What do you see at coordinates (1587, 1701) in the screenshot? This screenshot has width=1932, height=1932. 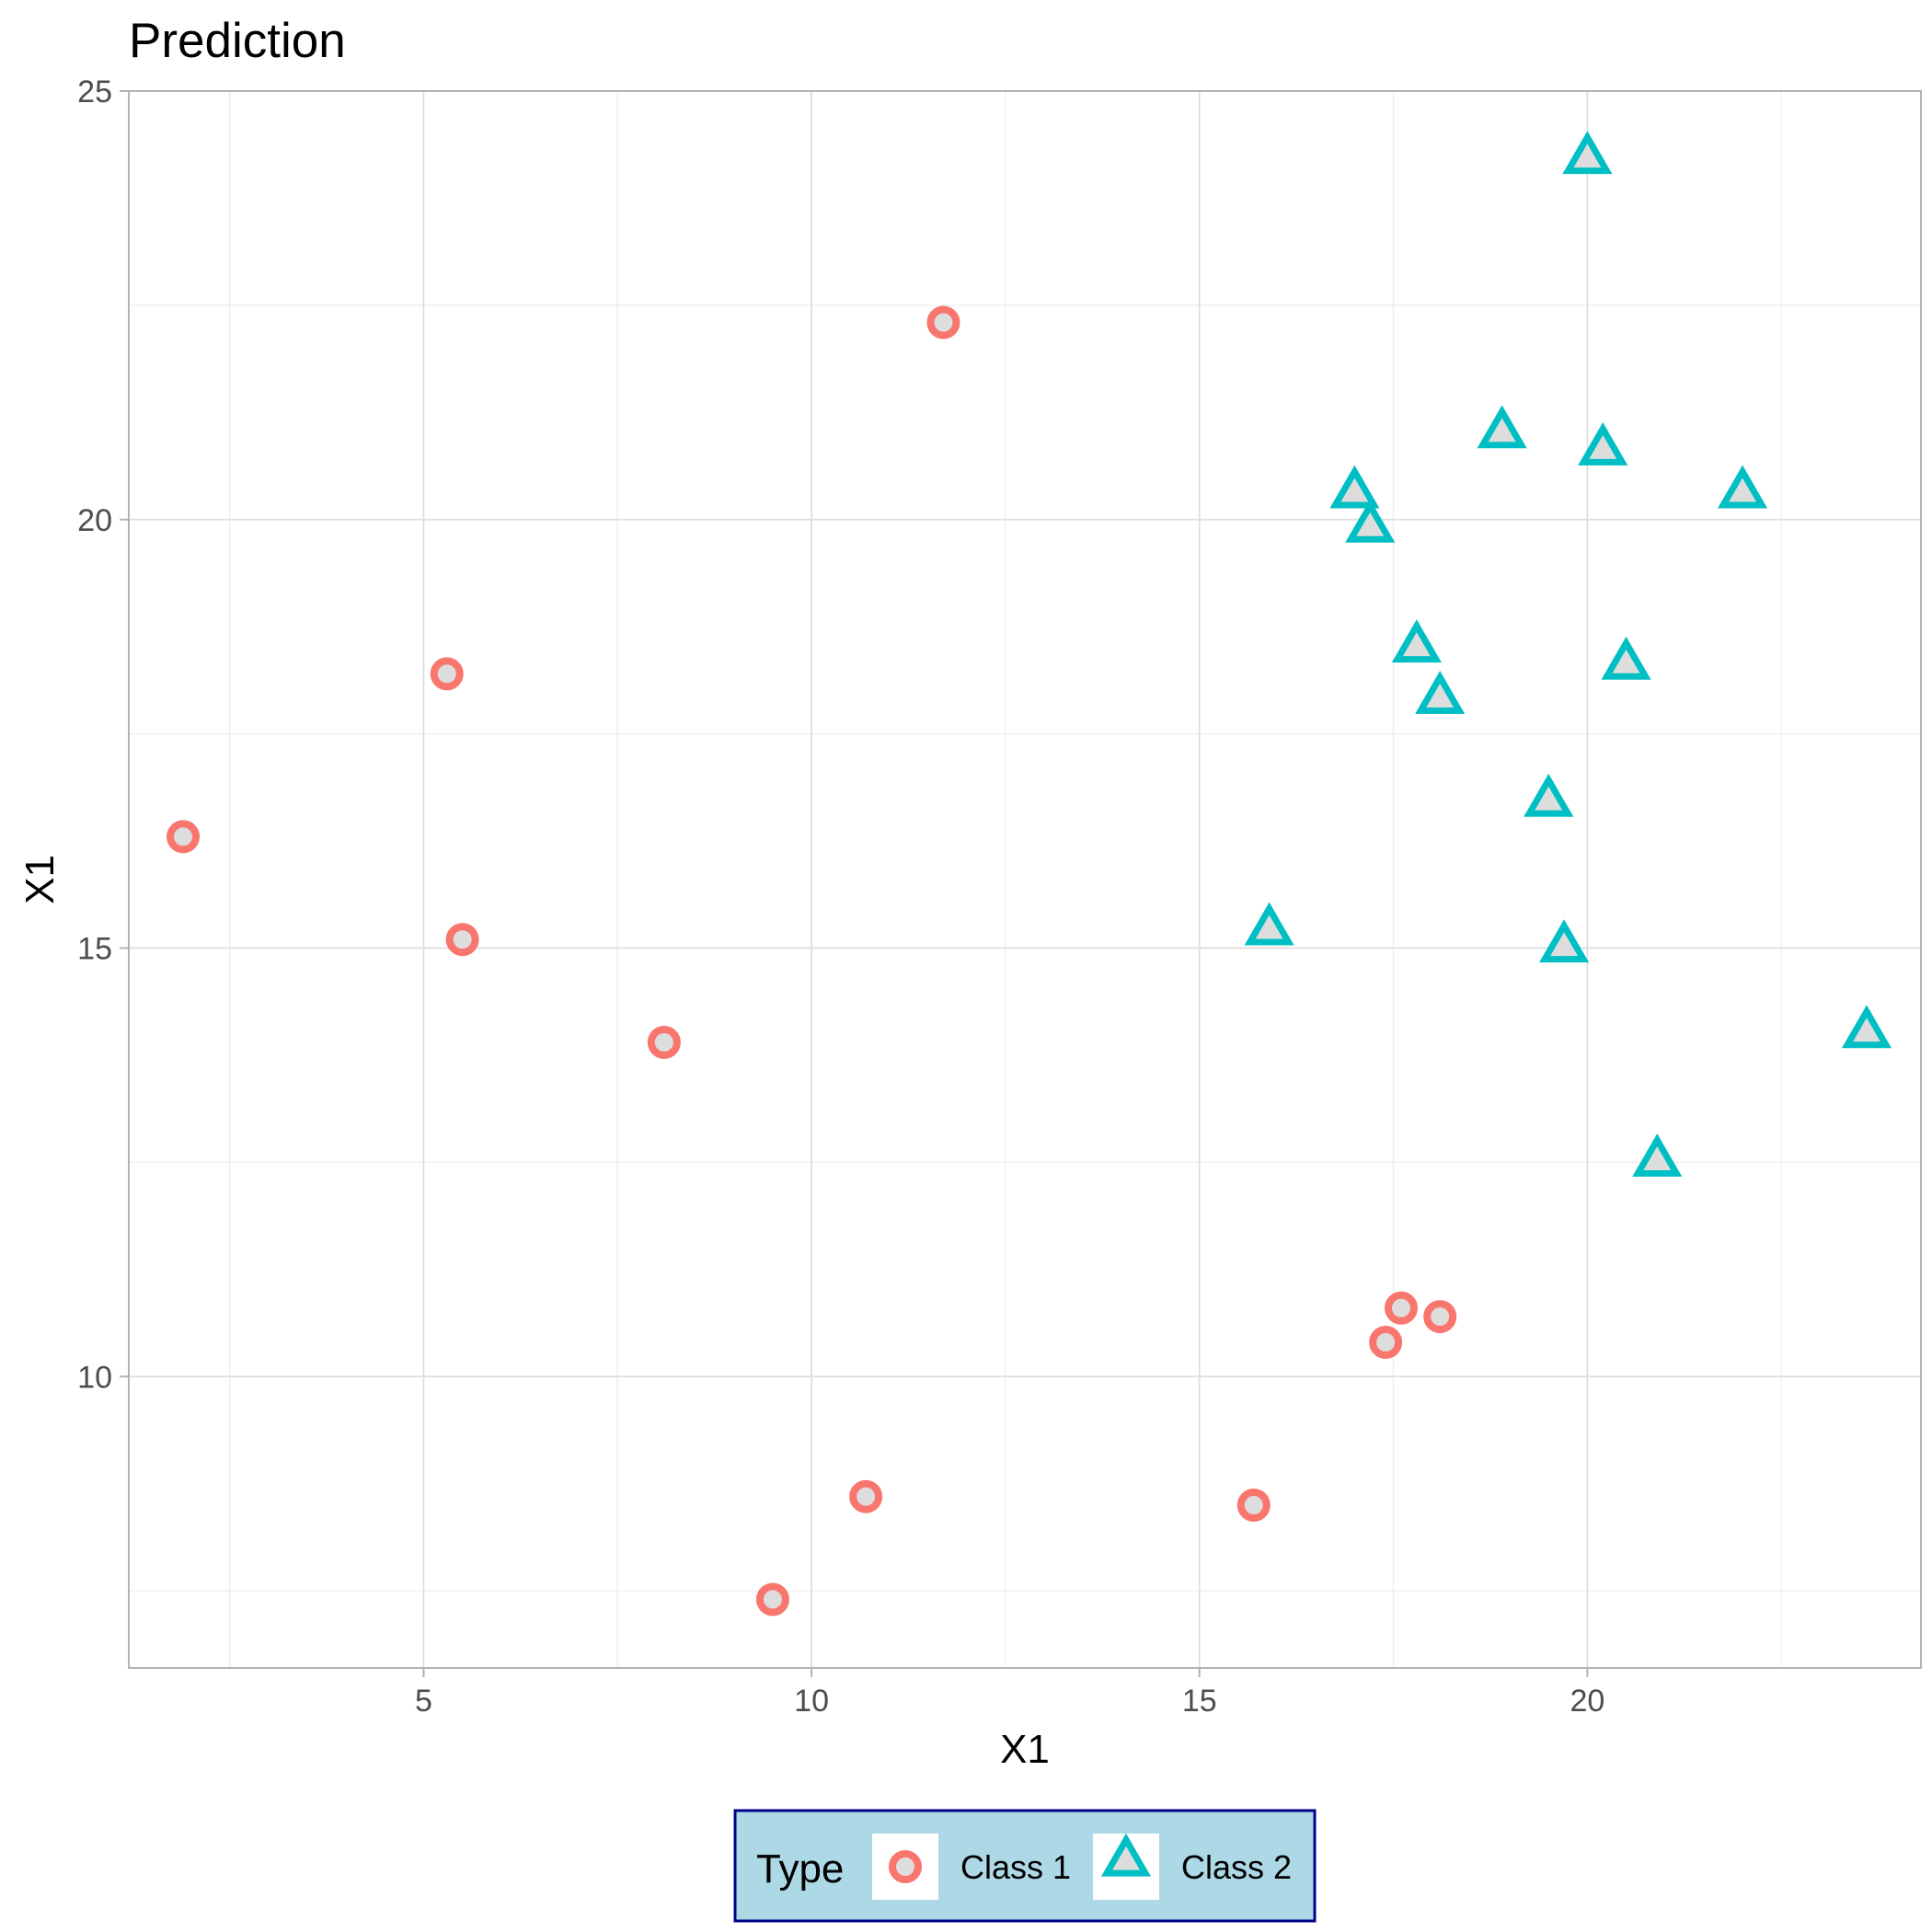 I see `x-tick-label: 20` at bounding box center [1587, 1701].